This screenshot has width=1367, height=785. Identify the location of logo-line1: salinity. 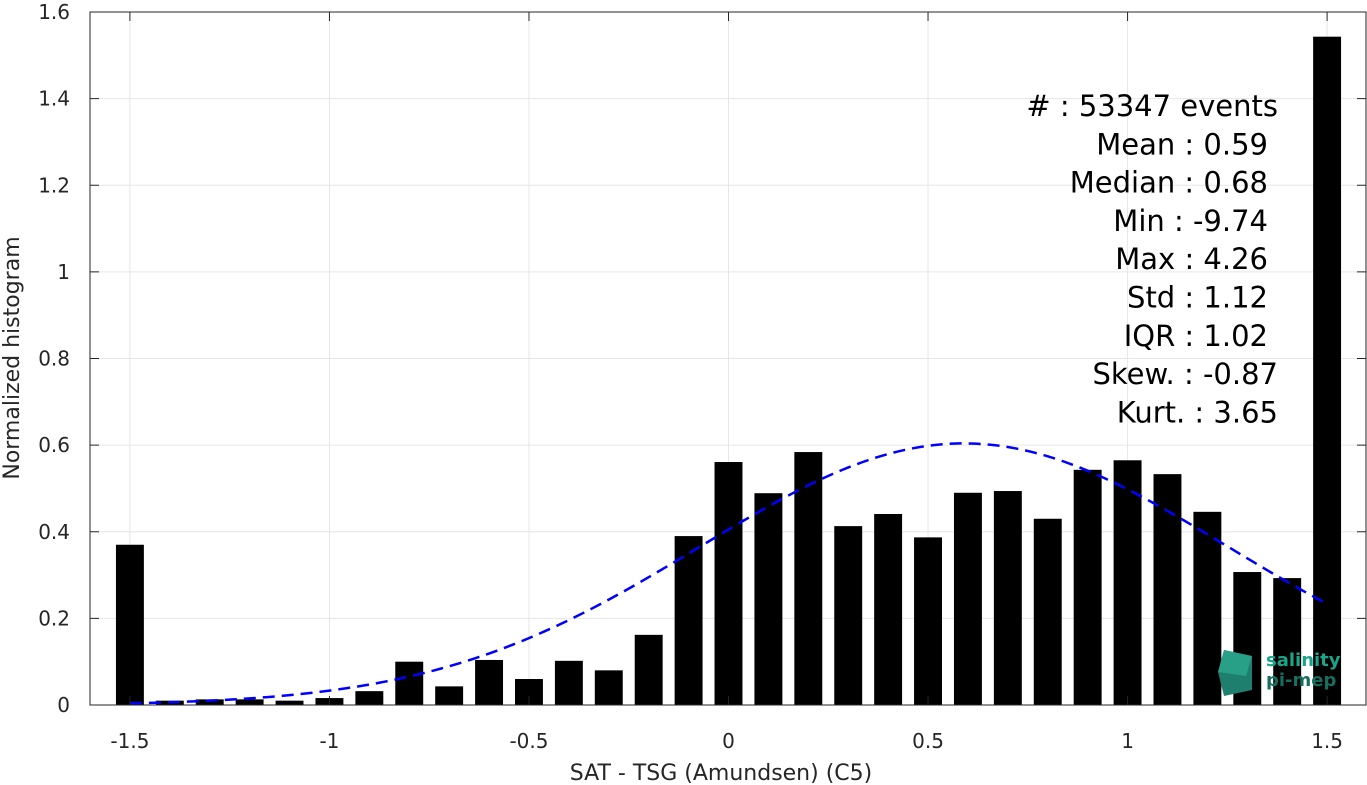
(1303, 660).